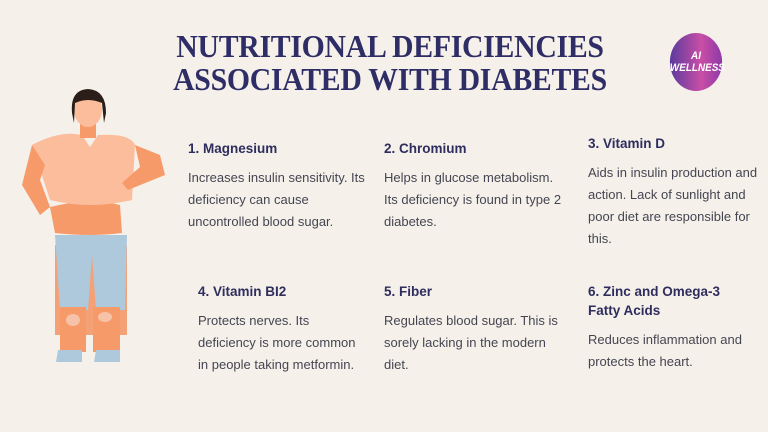  I want to click on woman-illustration, so click(93, 225).